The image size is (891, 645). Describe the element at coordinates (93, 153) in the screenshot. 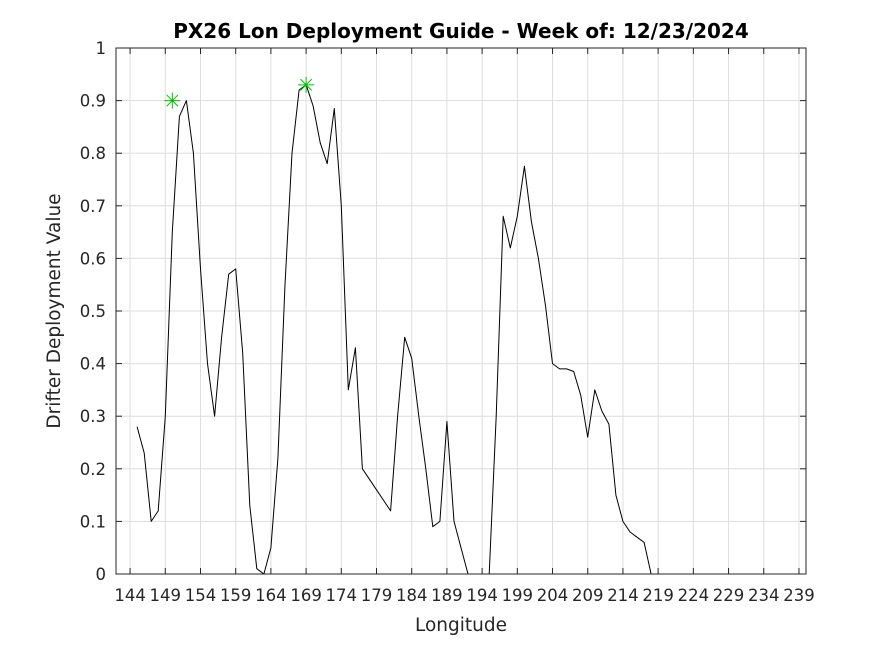

I see `y-tick-label: 0.8` at that location.